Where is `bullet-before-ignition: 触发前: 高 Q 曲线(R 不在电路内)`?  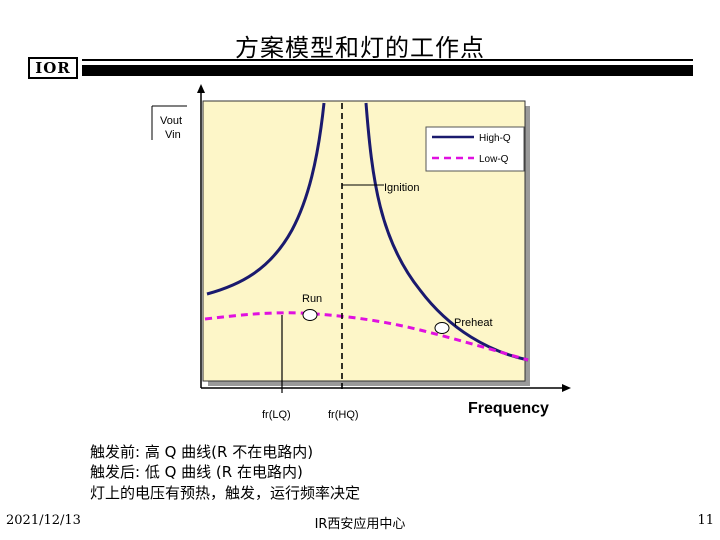 bullet-before-ignition: 触发前: 高 Q 曲线(R 不在电路内) is located at coordinates (202, 452).